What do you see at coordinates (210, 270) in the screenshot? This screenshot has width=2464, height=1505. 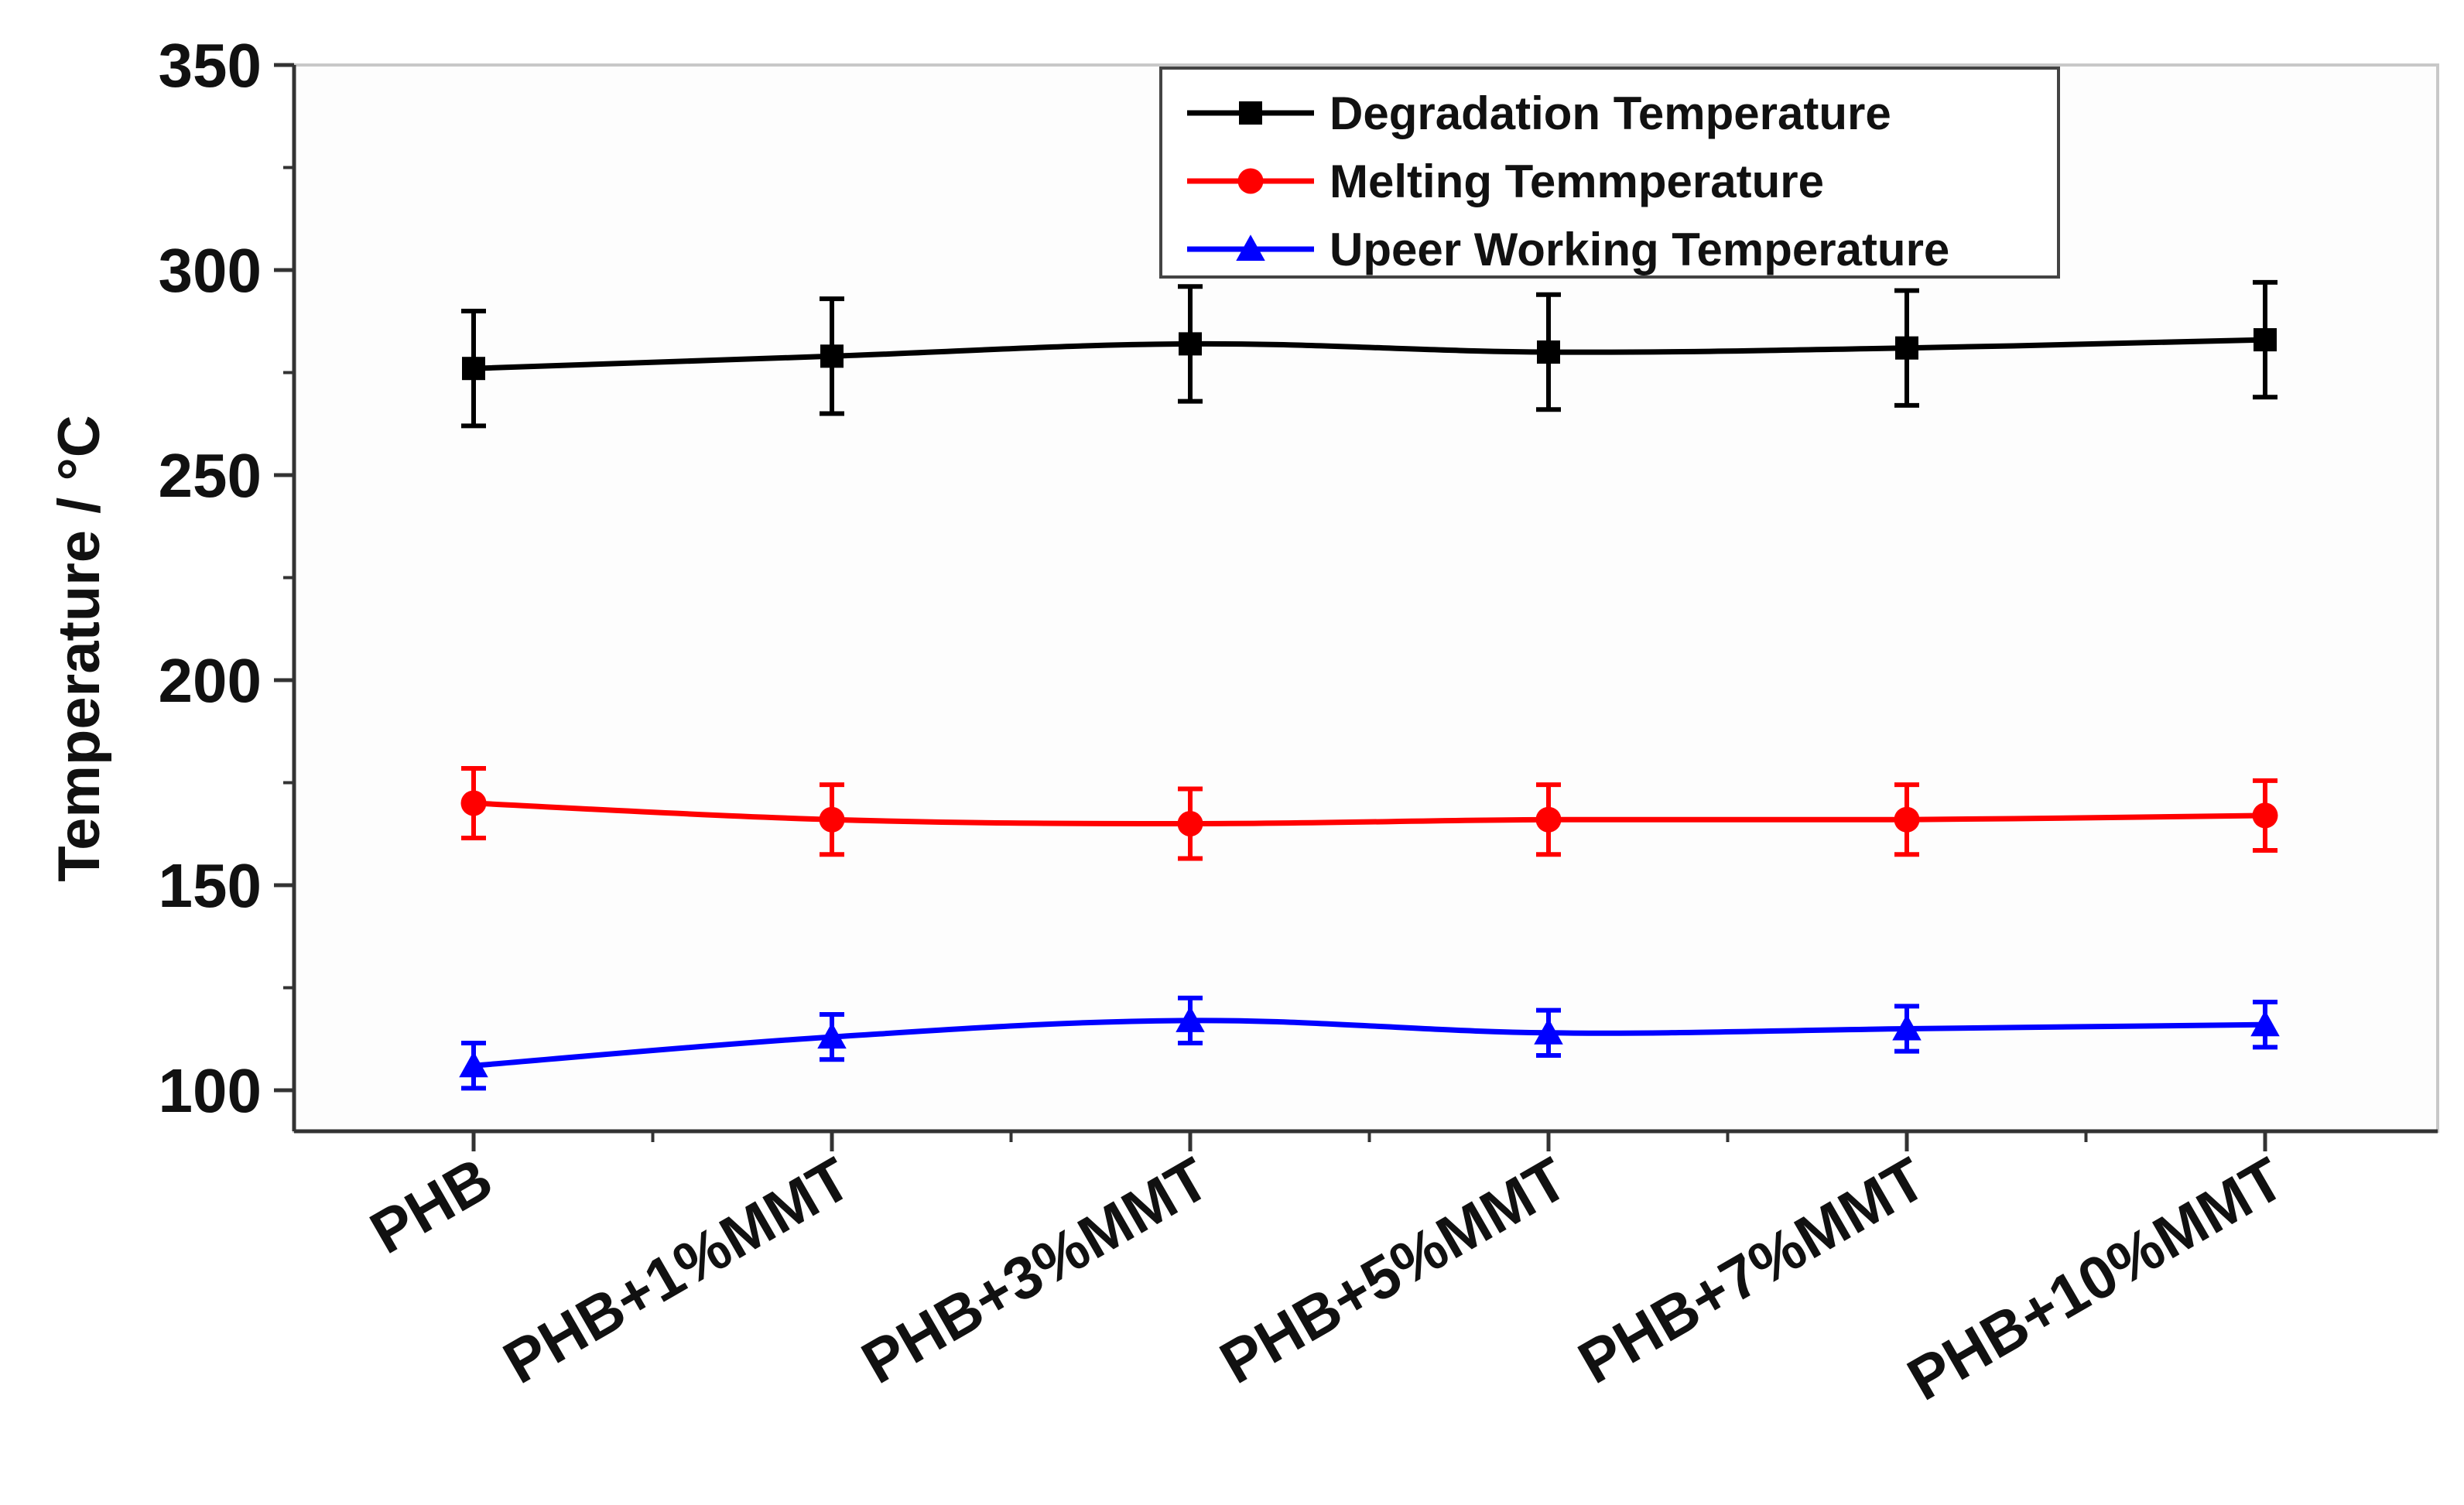 I see `y-tick-label: 300` at bounding box center [210, 270].